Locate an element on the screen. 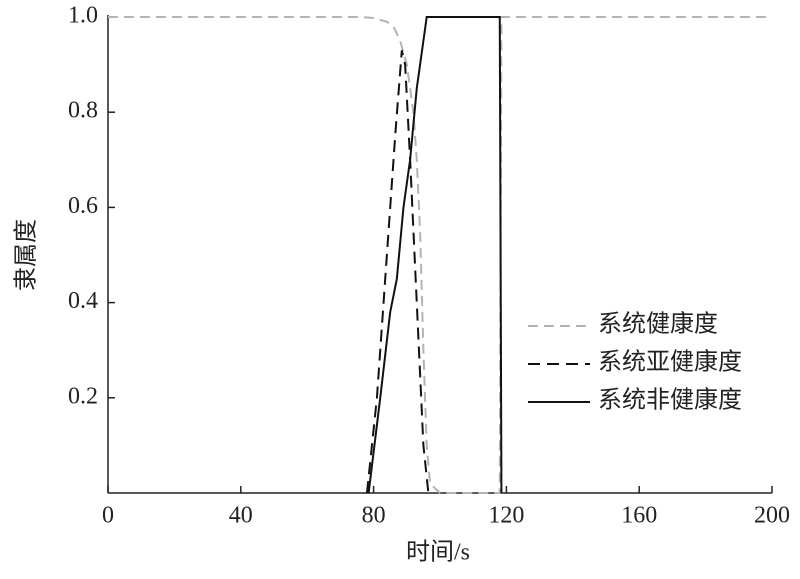  y-axis-label: 隶属度 is located at coordinates (26, 255).